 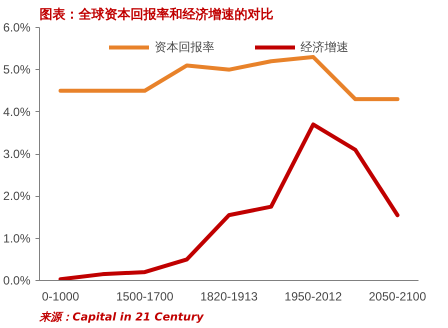 What do you see at coordinates (313, 297) in the screenshot?
I see `x-tick-label: 1950-2012` at bounding box center [313, 297].